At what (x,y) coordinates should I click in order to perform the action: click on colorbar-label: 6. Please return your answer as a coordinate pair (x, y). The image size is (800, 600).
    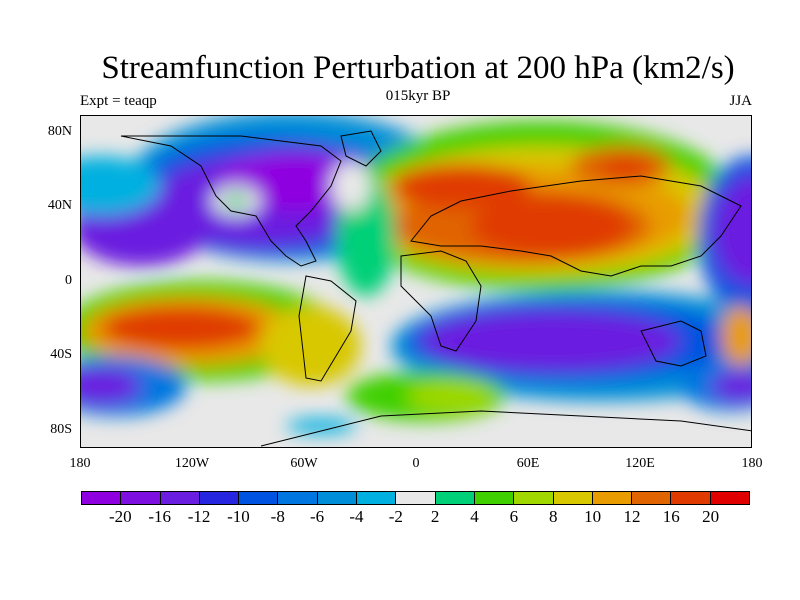
    Looking at the image, I should click on (514, 516).